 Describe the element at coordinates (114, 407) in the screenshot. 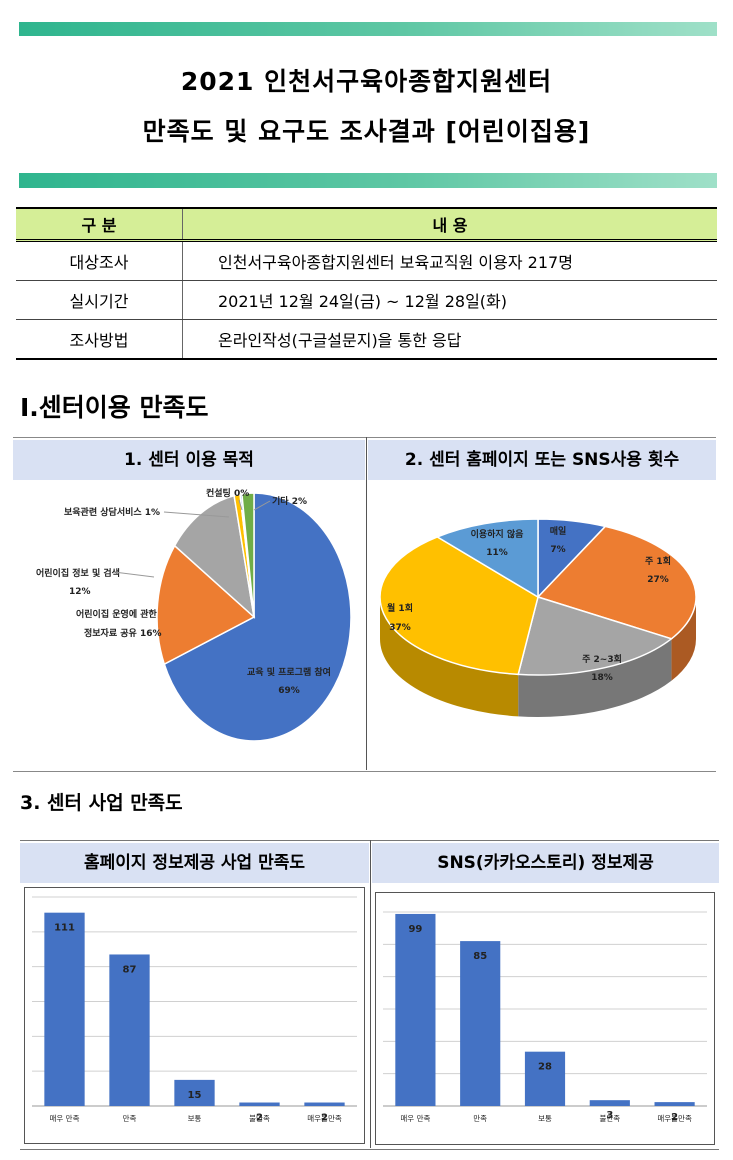

I see `section1-title: Ⅰ.센터이용 만족도` at that location.